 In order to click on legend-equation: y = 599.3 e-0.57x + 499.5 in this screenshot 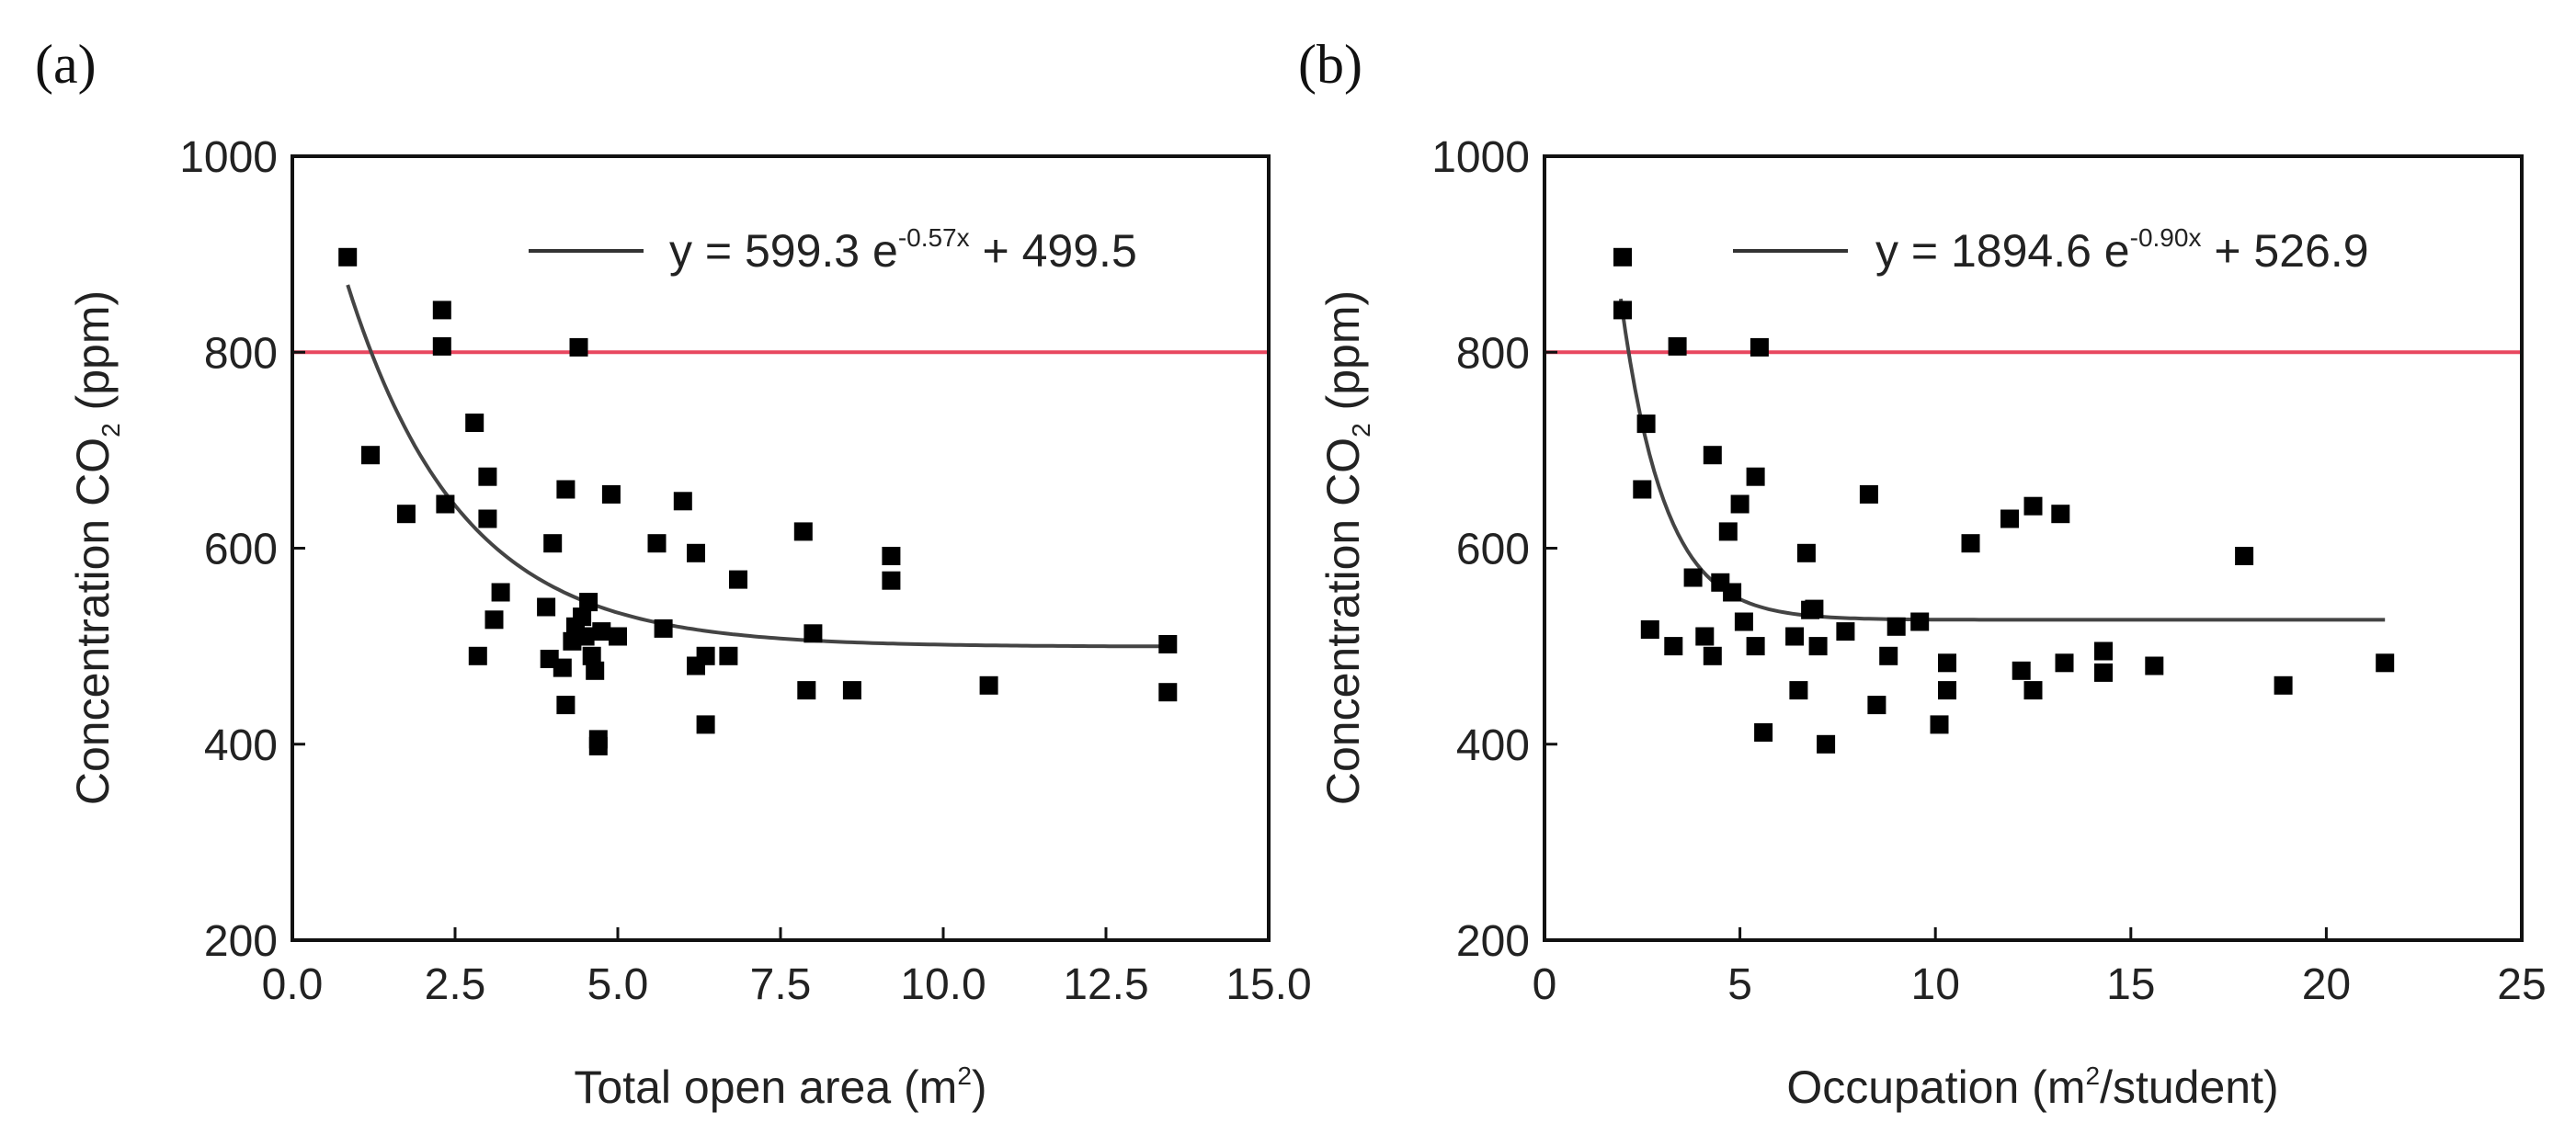, I will do `click(903, 250)`.